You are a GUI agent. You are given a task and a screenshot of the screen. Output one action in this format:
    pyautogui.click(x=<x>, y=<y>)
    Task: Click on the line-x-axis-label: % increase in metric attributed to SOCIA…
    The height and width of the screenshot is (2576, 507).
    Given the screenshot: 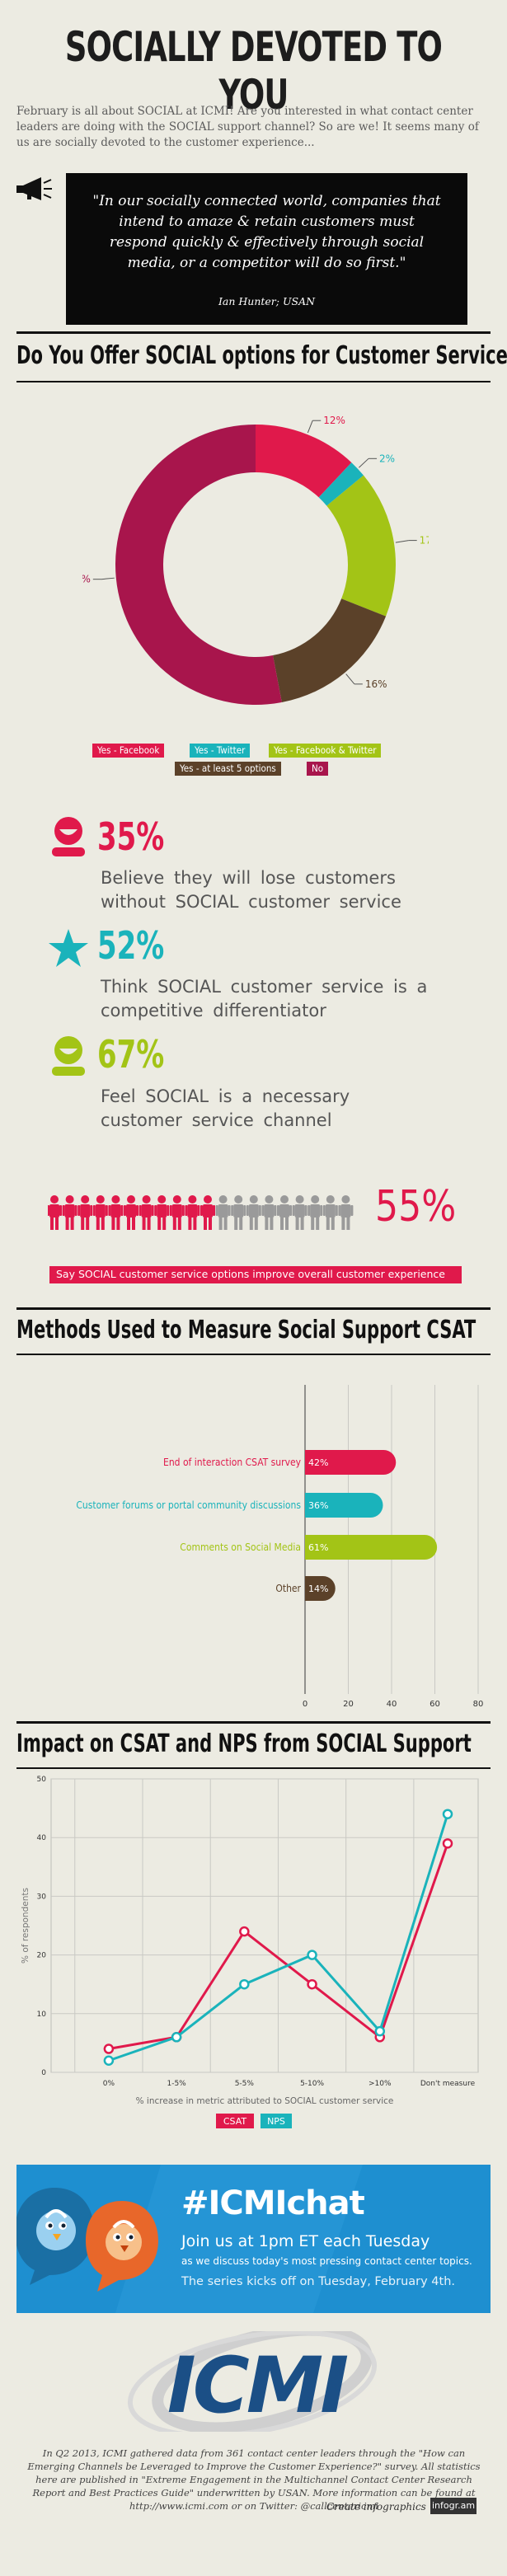 What is the action you would take?
    pyautogui.click(x=265, y=2101)
    